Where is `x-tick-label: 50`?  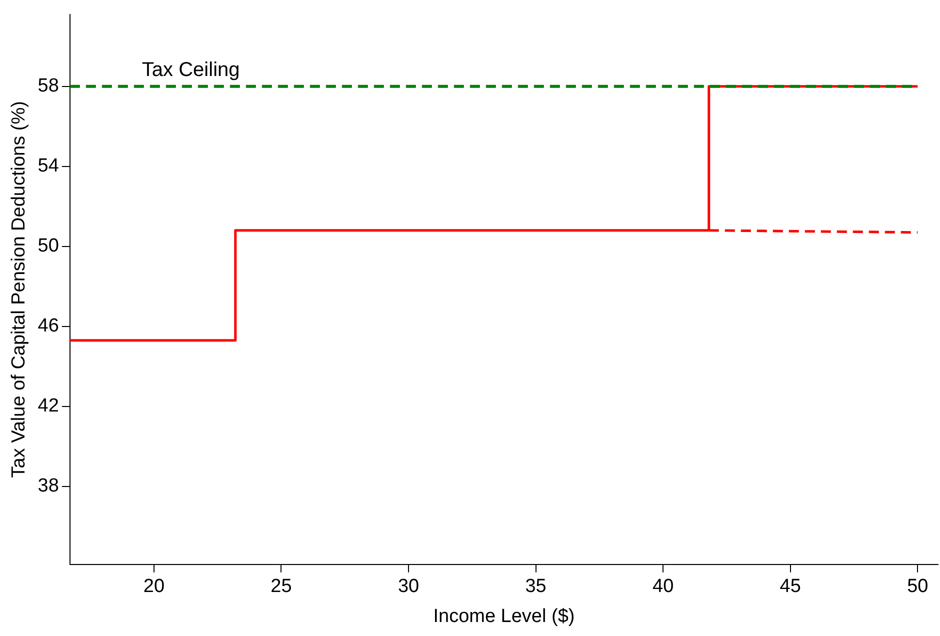
x-tick-label: 50 is located at coordinates (917, 587).